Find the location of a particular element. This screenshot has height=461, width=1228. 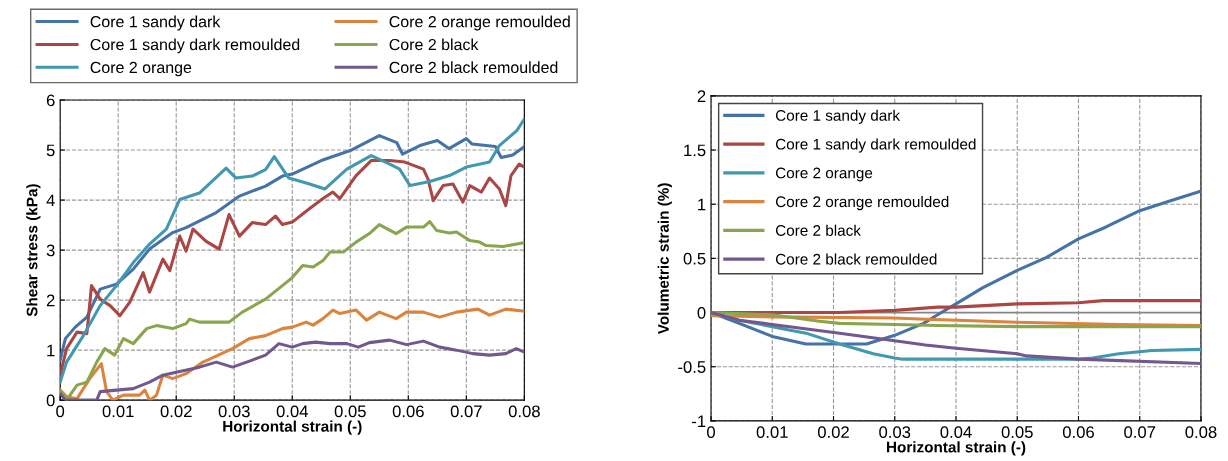

y-tick-label: 6 is located at coordinates (50, 100).